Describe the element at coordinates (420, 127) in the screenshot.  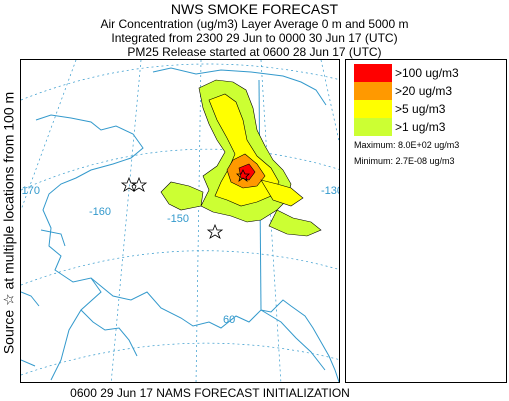
I see `legend-label: >1 ug/m3` at that location.